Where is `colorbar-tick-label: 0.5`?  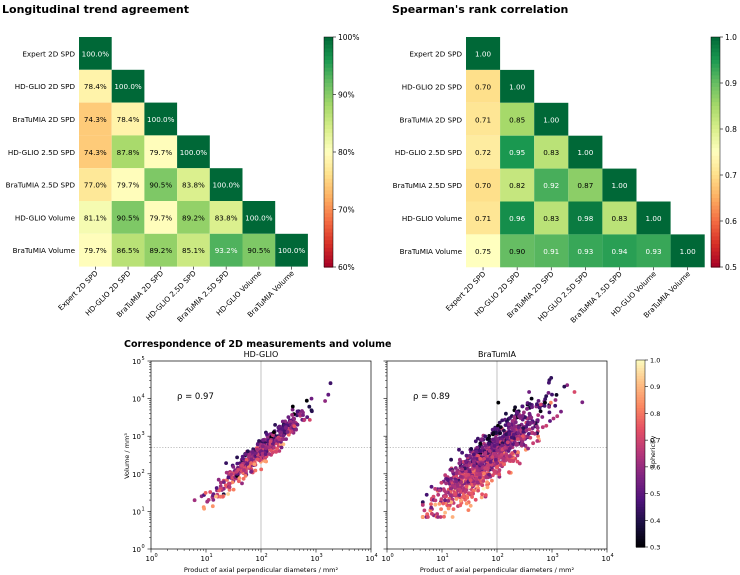 colorbar-tick-label: 0.5 is located at coordinates (655, 494).